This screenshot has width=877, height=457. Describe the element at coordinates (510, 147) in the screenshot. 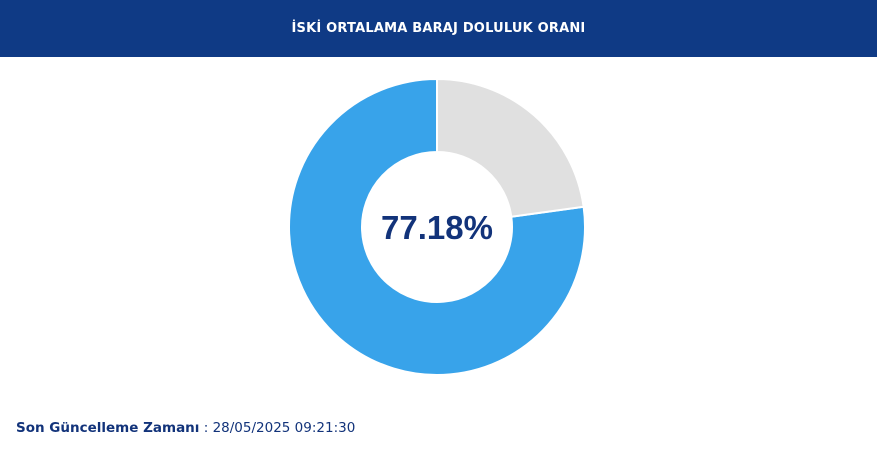

I see `slice-empty` at that location.